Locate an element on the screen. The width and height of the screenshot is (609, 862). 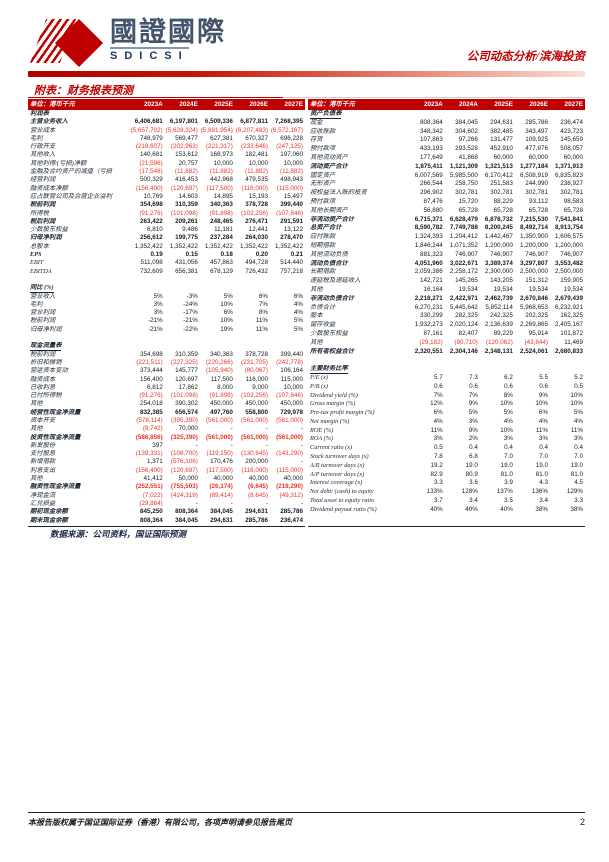
cell-value: (218,607) is located at coordinates (149, 147).